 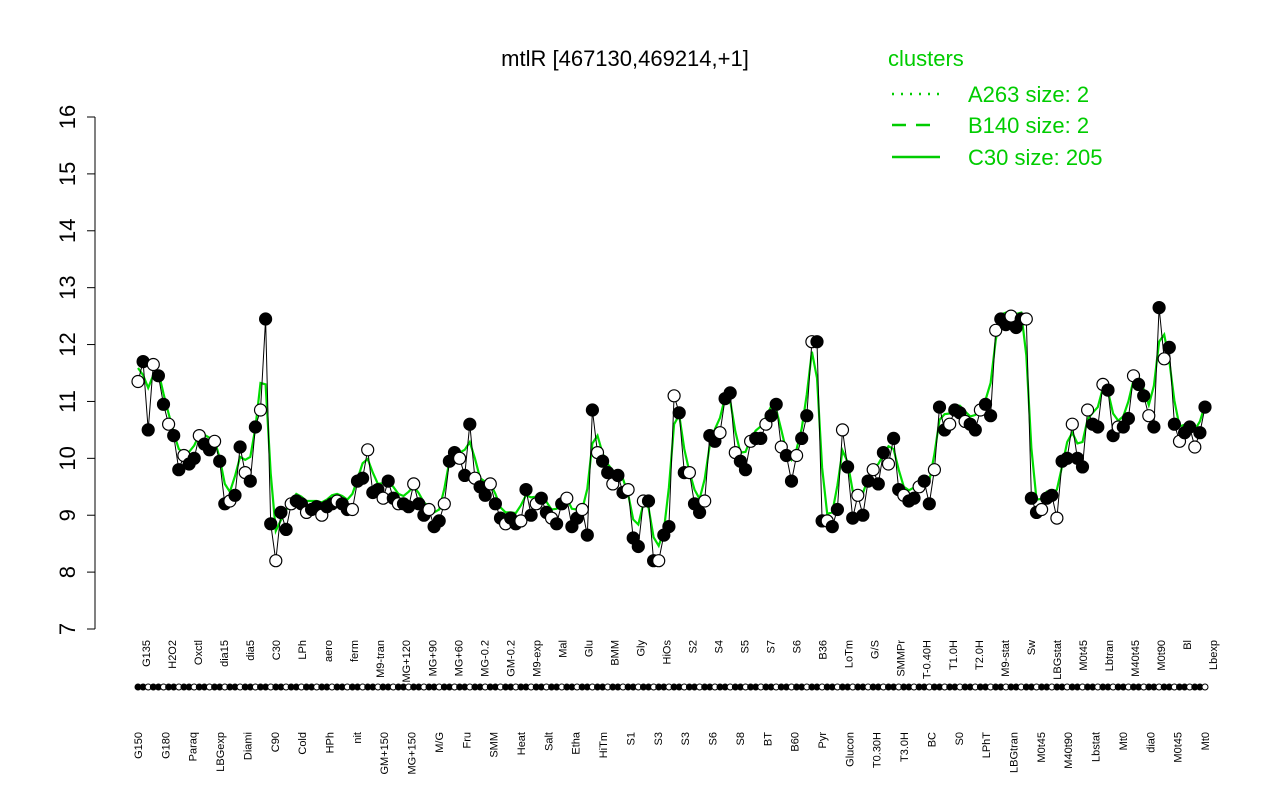 I want to click on chart-title: mtlR [467130,469214,+1], so click(x=625, y=58).